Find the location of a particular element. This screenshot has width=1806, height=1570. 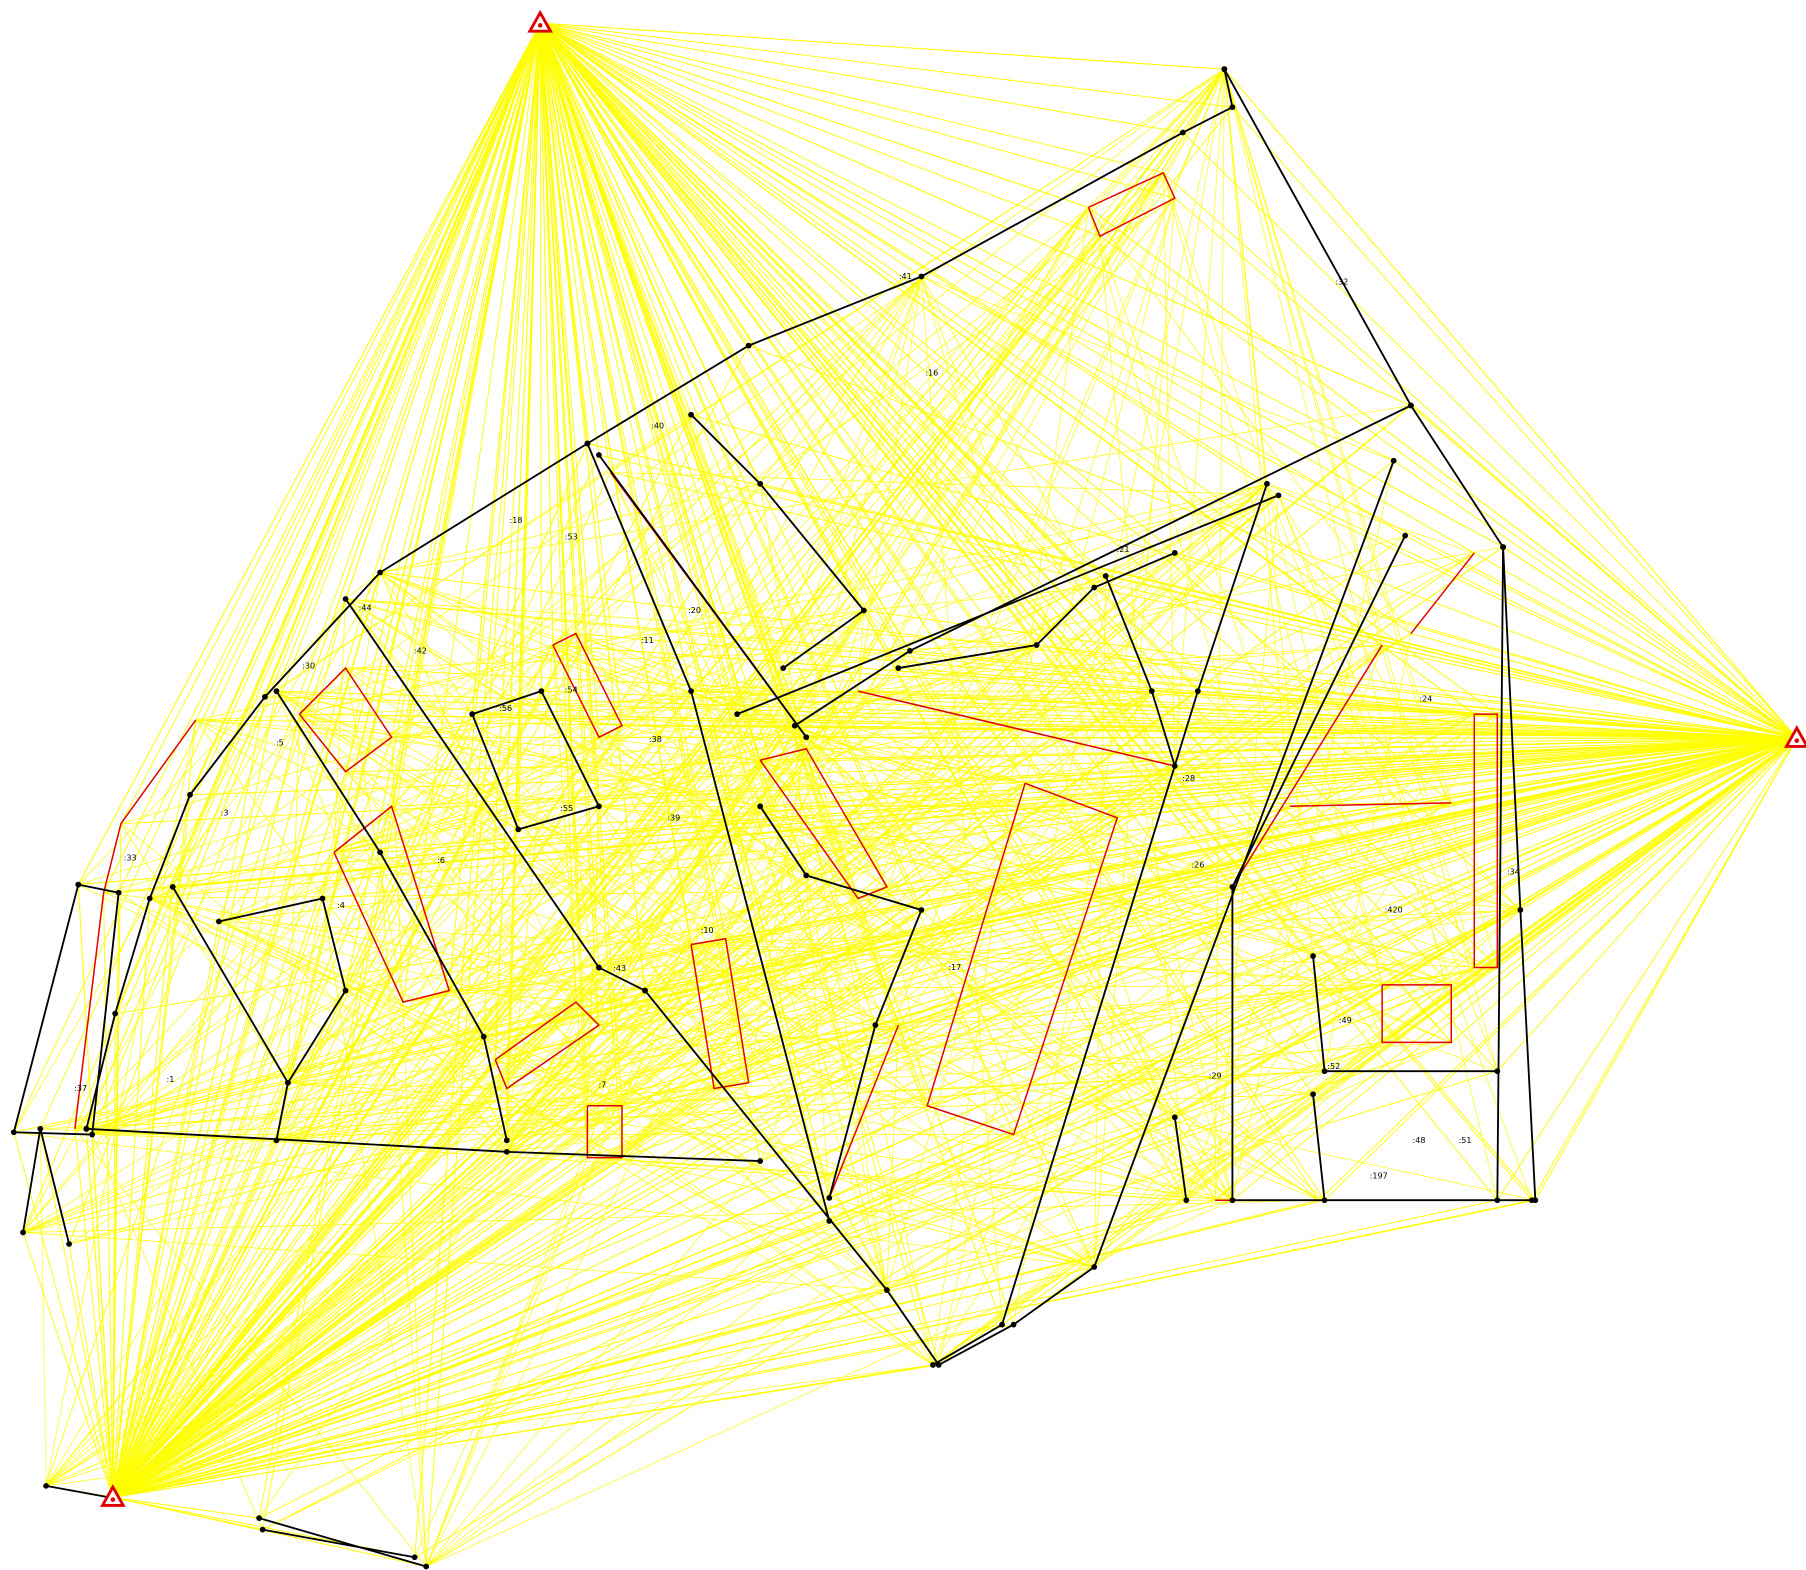

parcel-label: :33 is located at coordinates (130, 858).